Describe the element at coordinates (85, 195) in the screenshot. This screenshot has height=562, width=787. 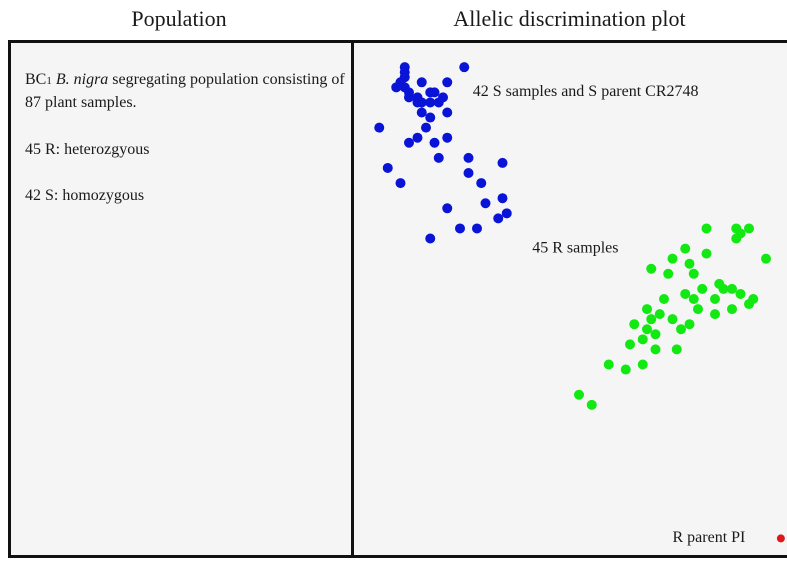
I see `s-count-text: 42 S: homozygous` at that location.